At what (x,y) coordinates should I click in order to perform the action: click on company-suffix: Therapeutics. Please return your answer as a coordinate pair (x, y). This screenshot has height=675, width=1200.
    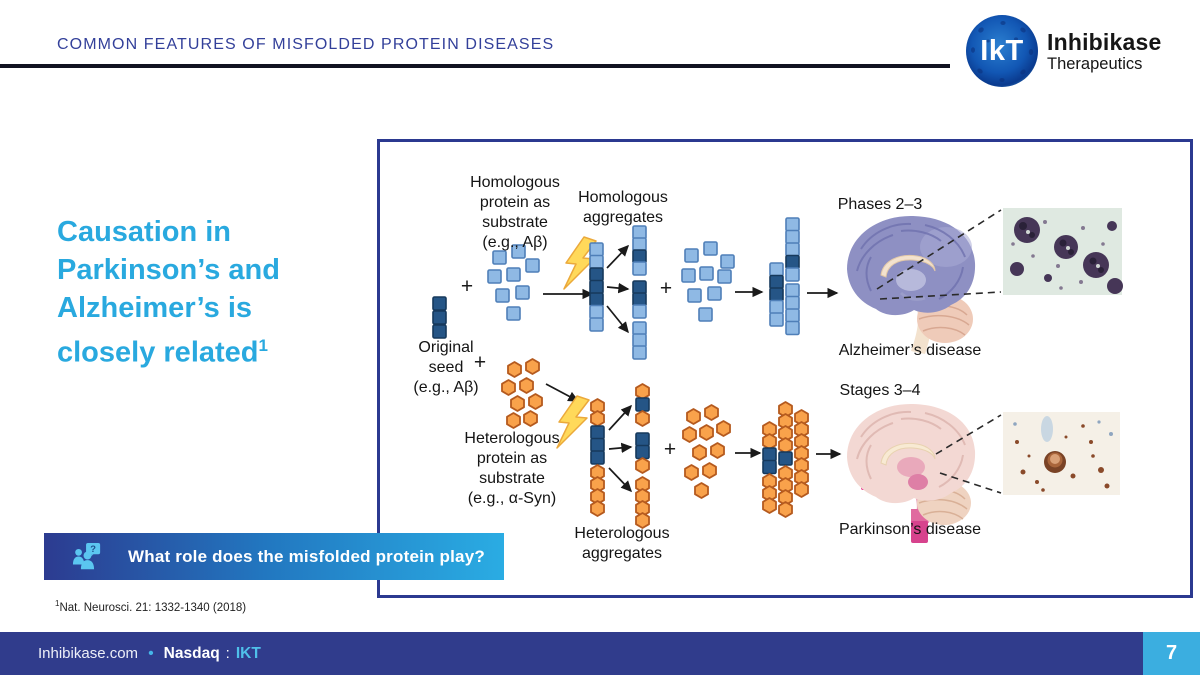
    Looking at the image, I should click on (1095, 64).